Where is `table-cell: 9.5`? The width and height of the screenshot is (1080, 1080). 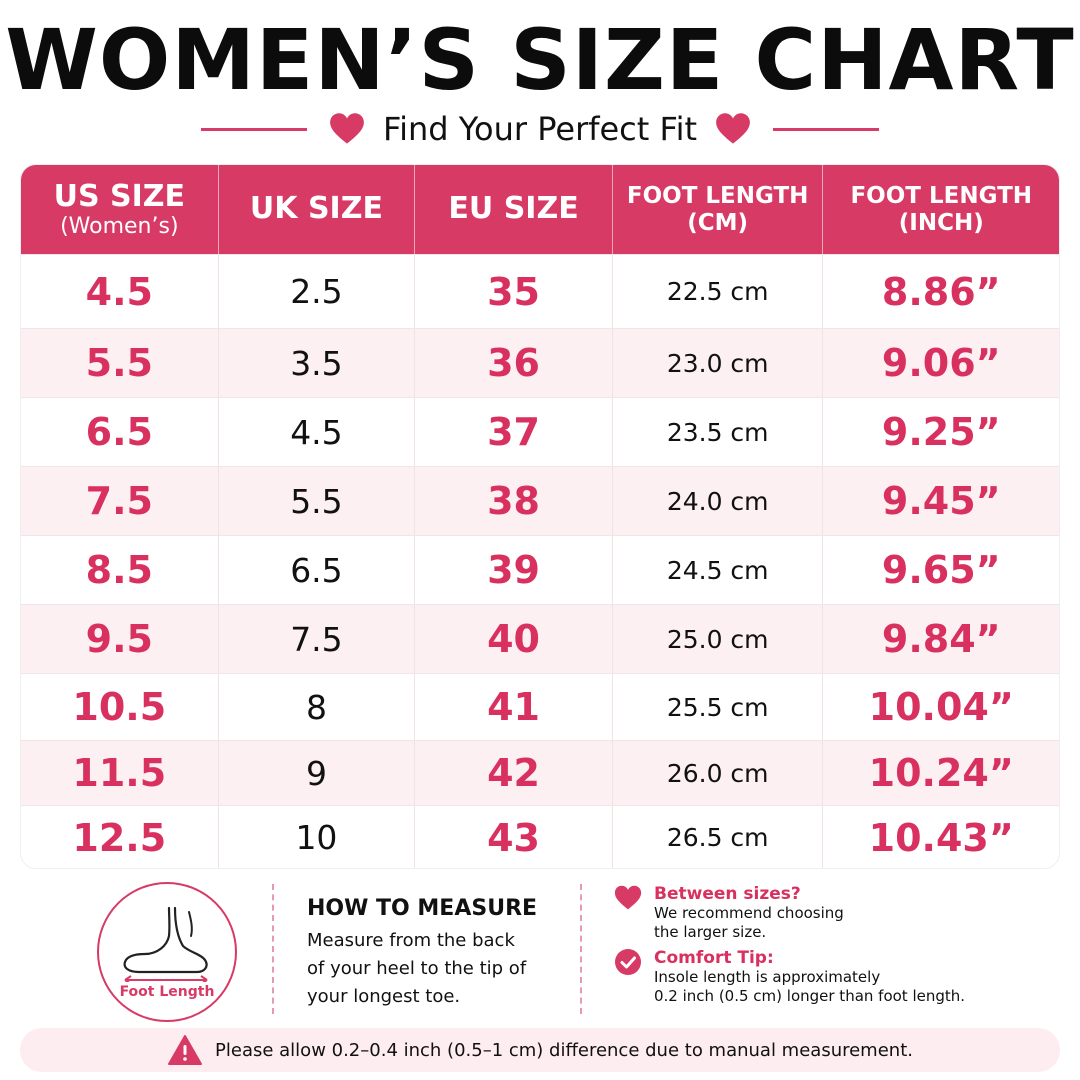 table-cell: 9.5 is located at coordinates (120, 639).